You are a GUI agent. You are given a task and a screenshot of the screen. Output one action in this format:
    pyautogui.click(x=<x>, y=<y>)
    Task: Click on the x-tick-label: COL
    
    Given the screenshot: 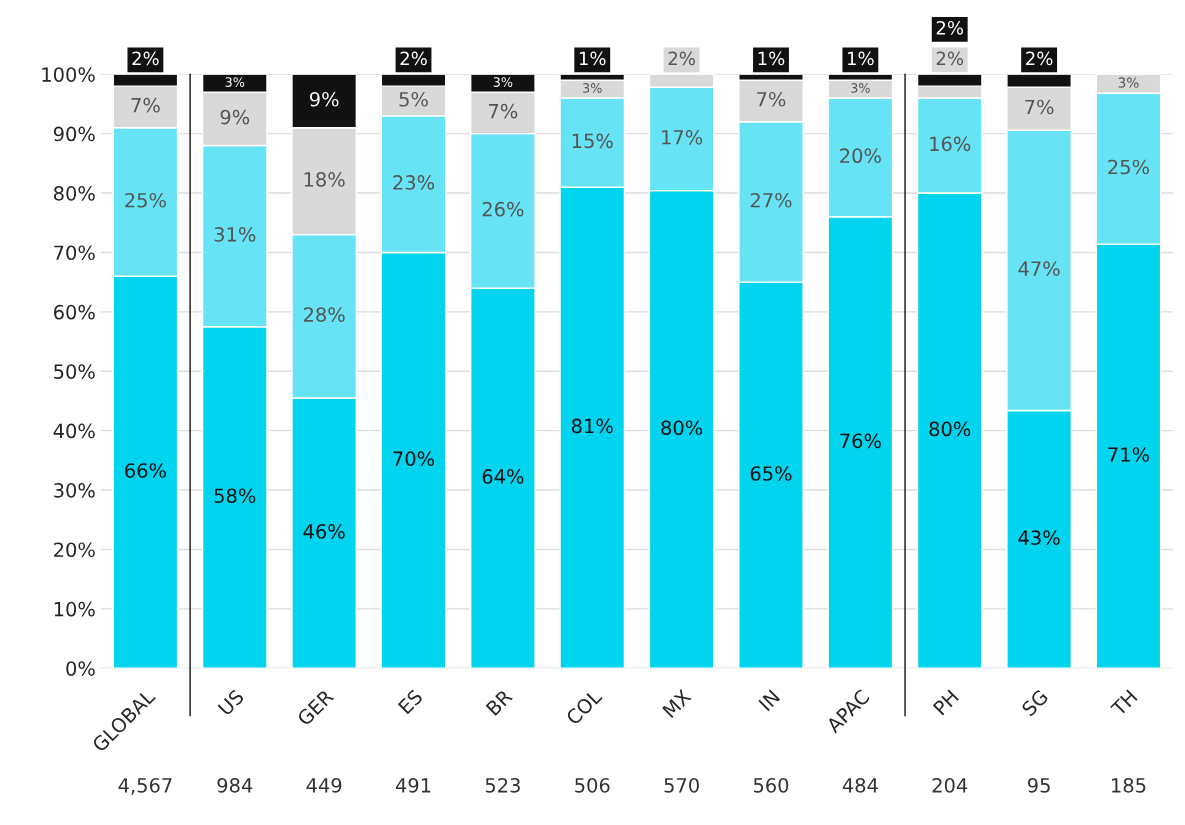 What is the action you would take?
    pyautogui.click(x=584, y=707)
    